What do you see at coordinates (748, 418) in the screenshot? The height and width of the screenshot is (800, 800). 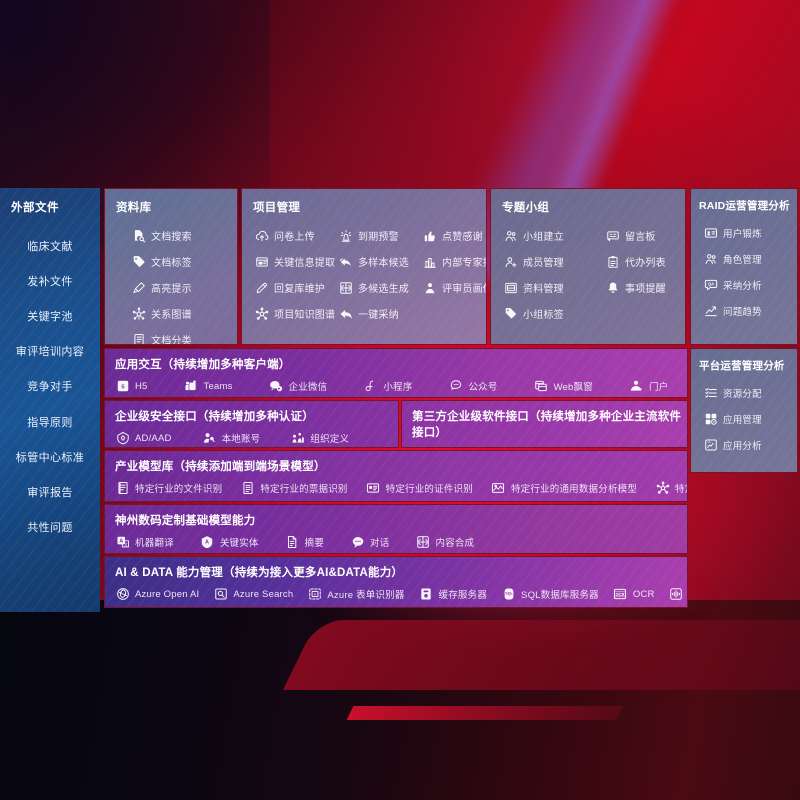 I see `feature-item: 应用管理` at bounding box center [748, 418].